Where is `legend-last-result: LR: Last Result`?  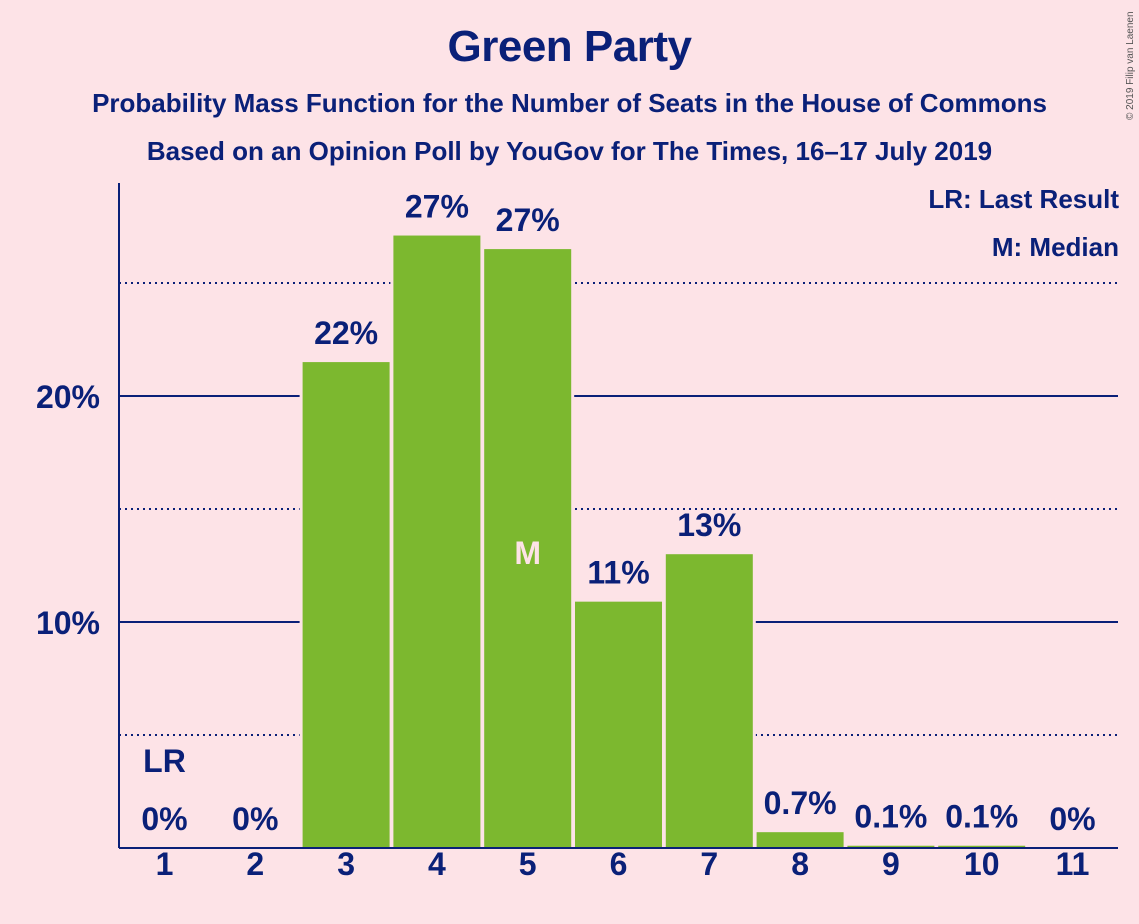 legend-last-result: LR: Last Result is located at coordinates (1023, 199).